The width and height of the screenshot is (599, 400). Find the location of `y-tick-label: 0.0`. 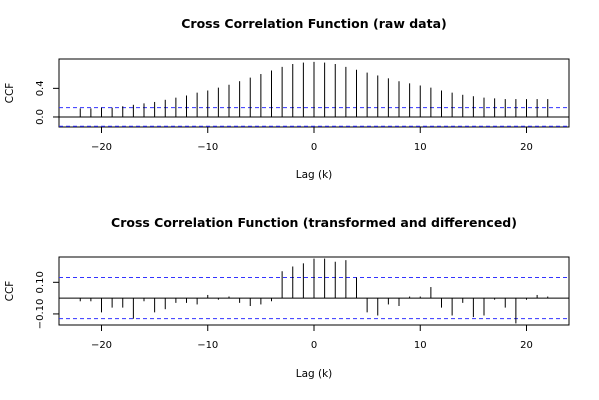

y-tick-label: 0.0 is located at coordinates (40, 117).